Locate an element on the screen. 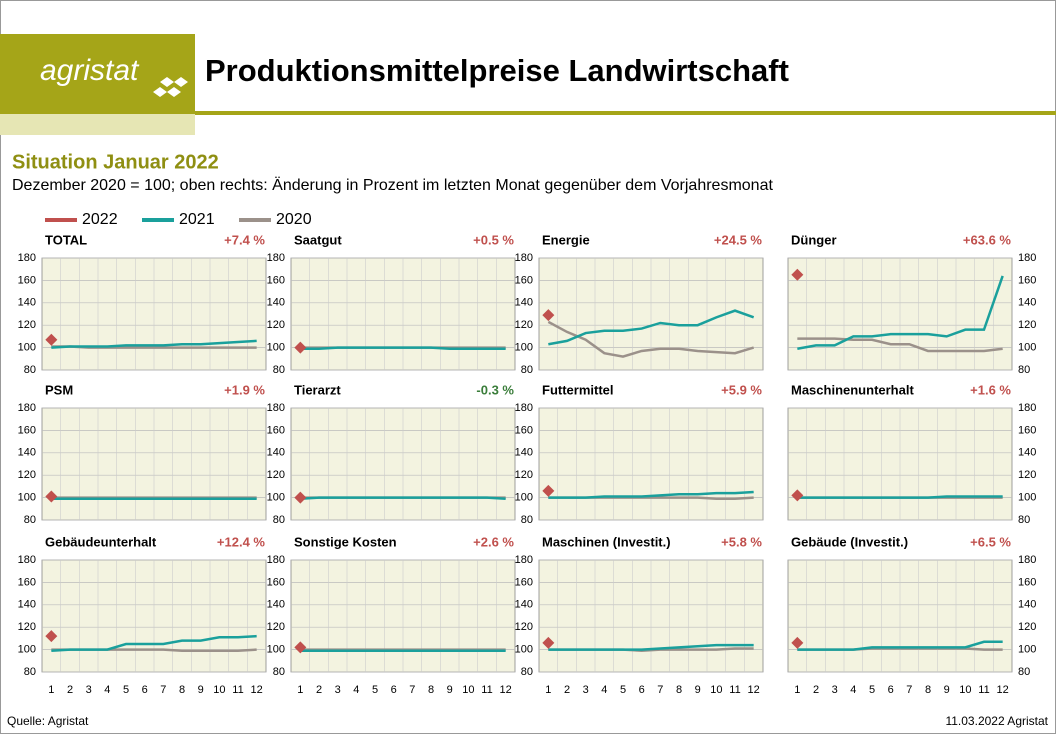 Image resolution: width=1056 pixels, height=734 pixels. panel-change: +5.9 % is located at coordinates (741, 389).